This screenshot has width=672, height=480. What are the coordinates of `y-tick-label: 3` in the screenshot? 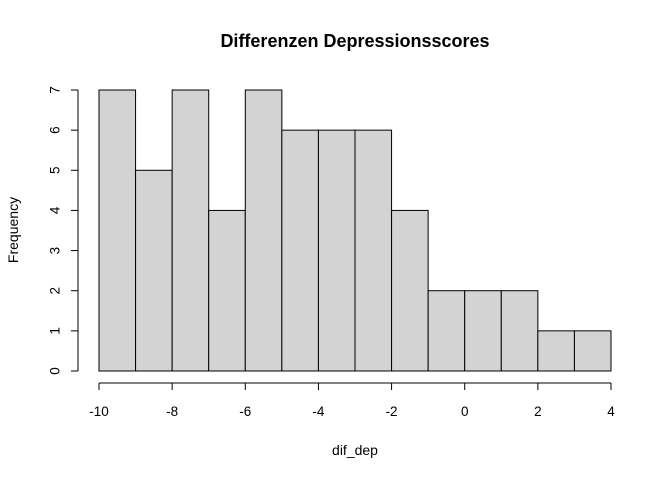 It's located at (55, 251).